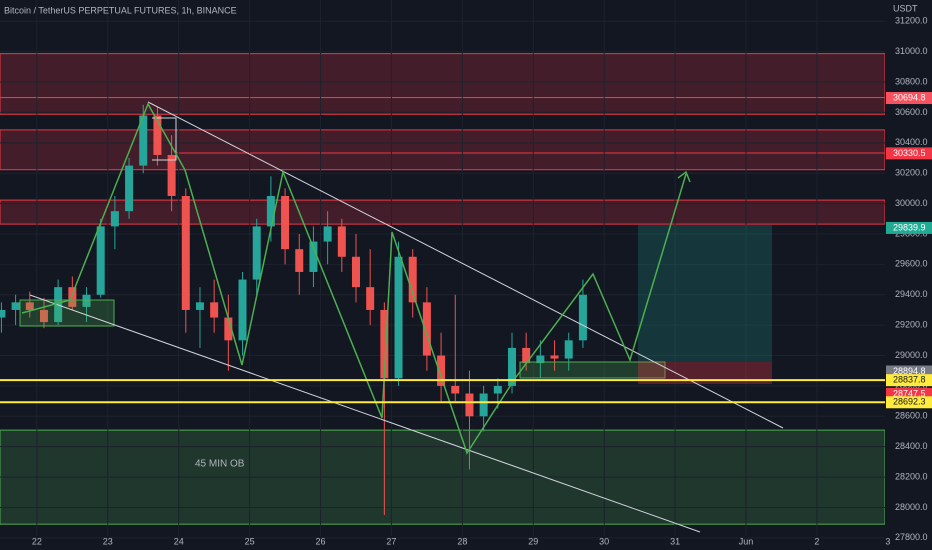  Describe the element at coordinates (462, 541) in the screenshot. I see `x-tick-label: 28` at that location.